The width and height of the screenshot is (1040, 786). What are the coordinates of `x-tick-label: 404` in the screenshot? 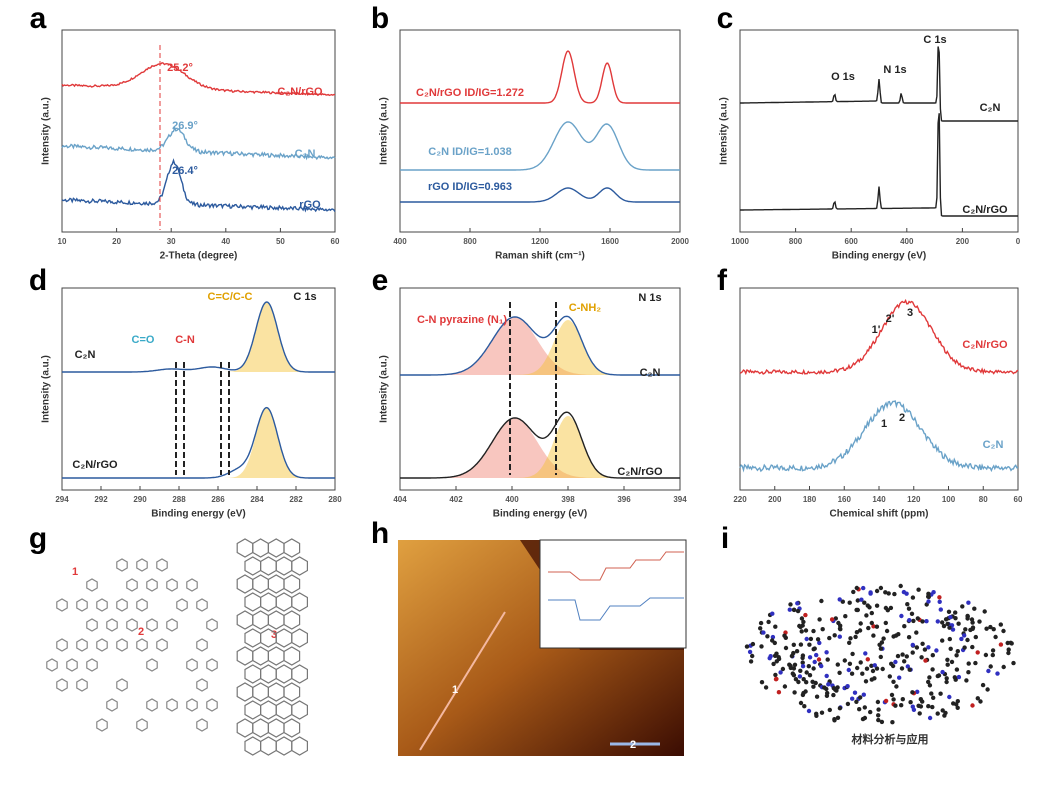 It's located at (400, 499).